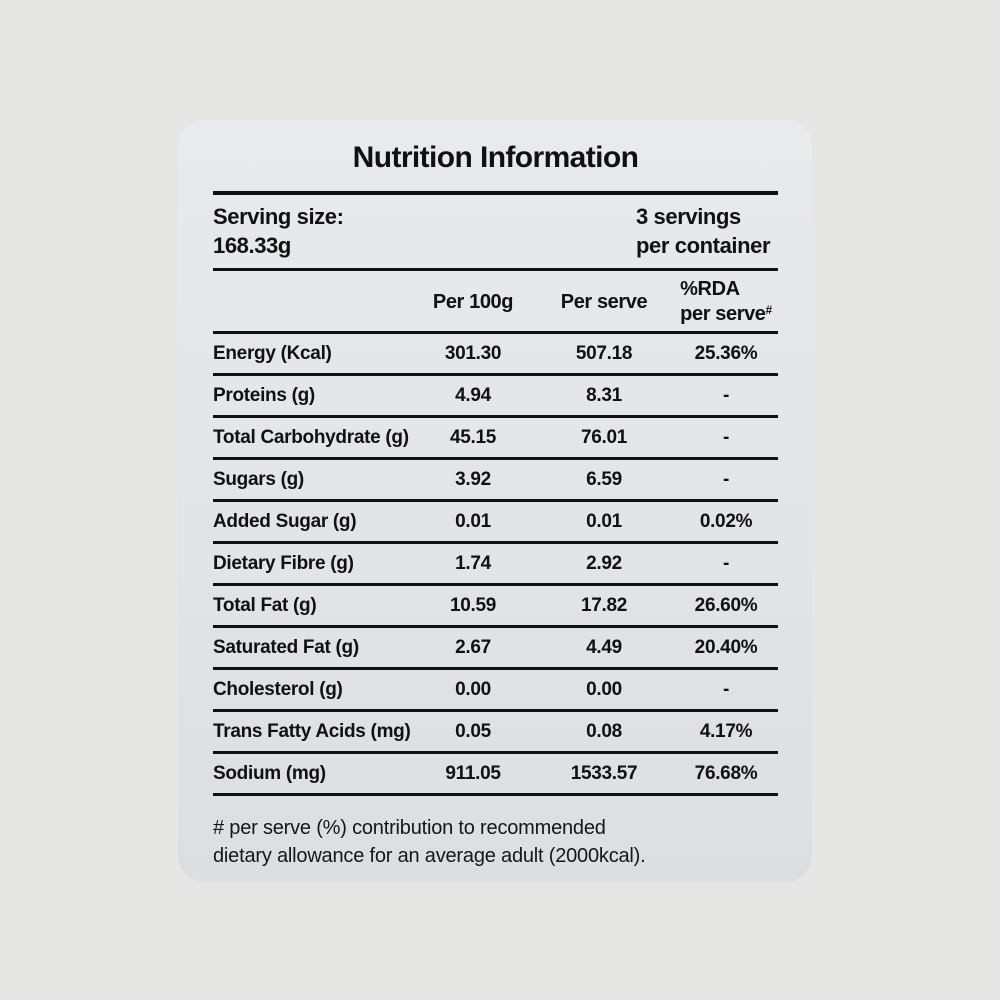 The height and width of the screenshot is (1000, 1000). What do you see at coordinates (272, 353) in the screenshot?
I see `row-label: Energy (Kcal)` at bounding box center [272, 353].